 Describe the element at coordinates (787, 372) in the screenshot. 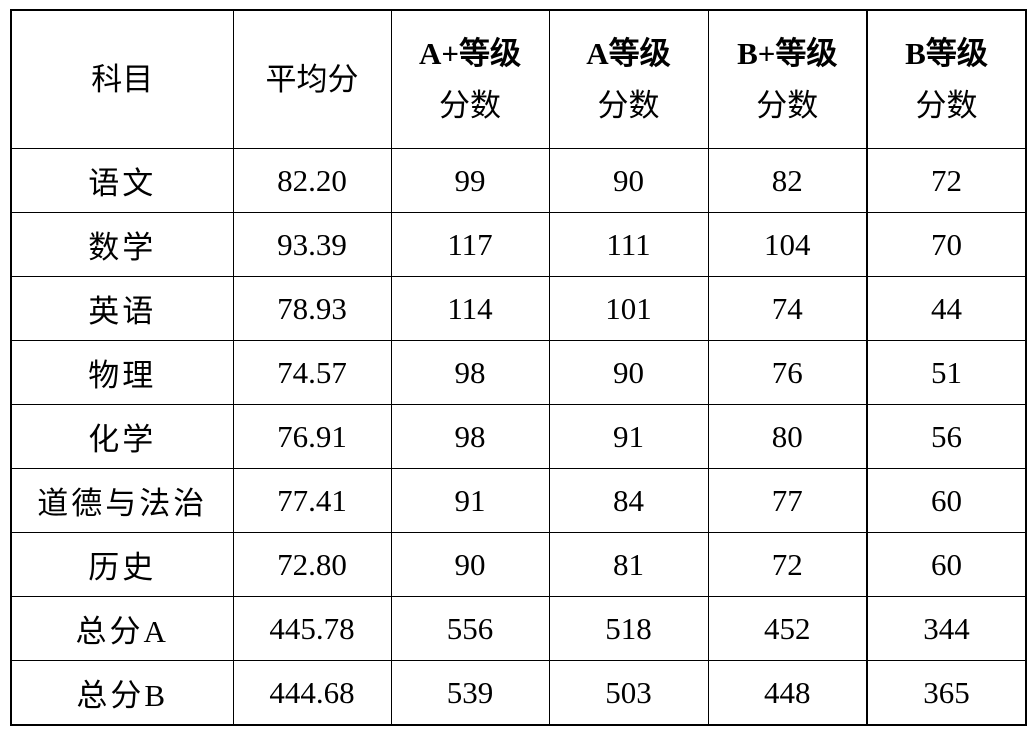

I see `cell-b-plus: 76` at that location.